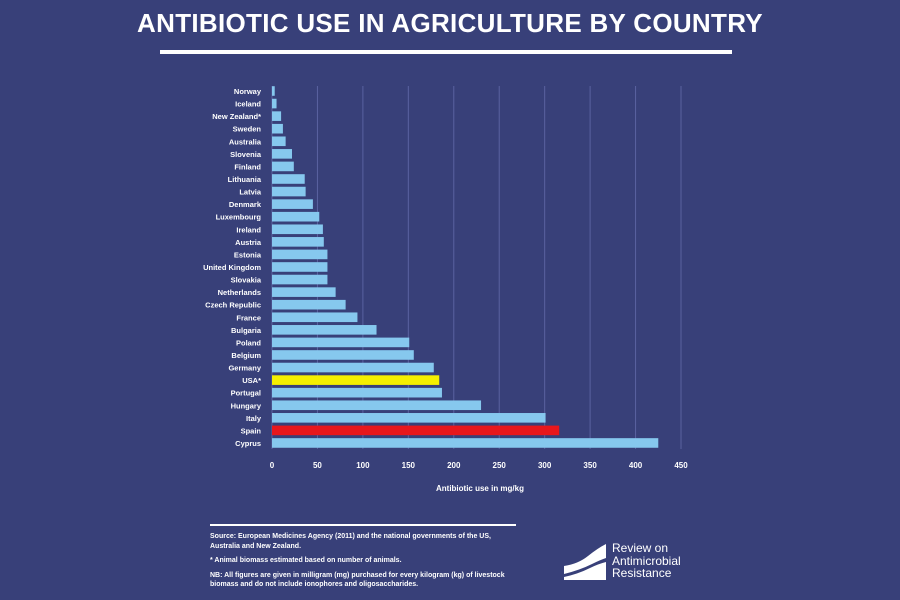 Image resolution: width=900 pixels, height=600 pixels. I want to click on category-label: Lithuania, so click(245, 179).